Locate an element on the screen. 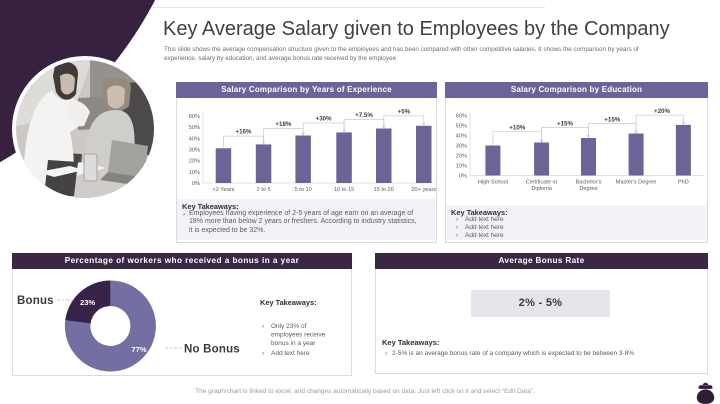 The width and height of the screenshot is (720, 404). svg-text: +20% is located at coordinates (662, 111).